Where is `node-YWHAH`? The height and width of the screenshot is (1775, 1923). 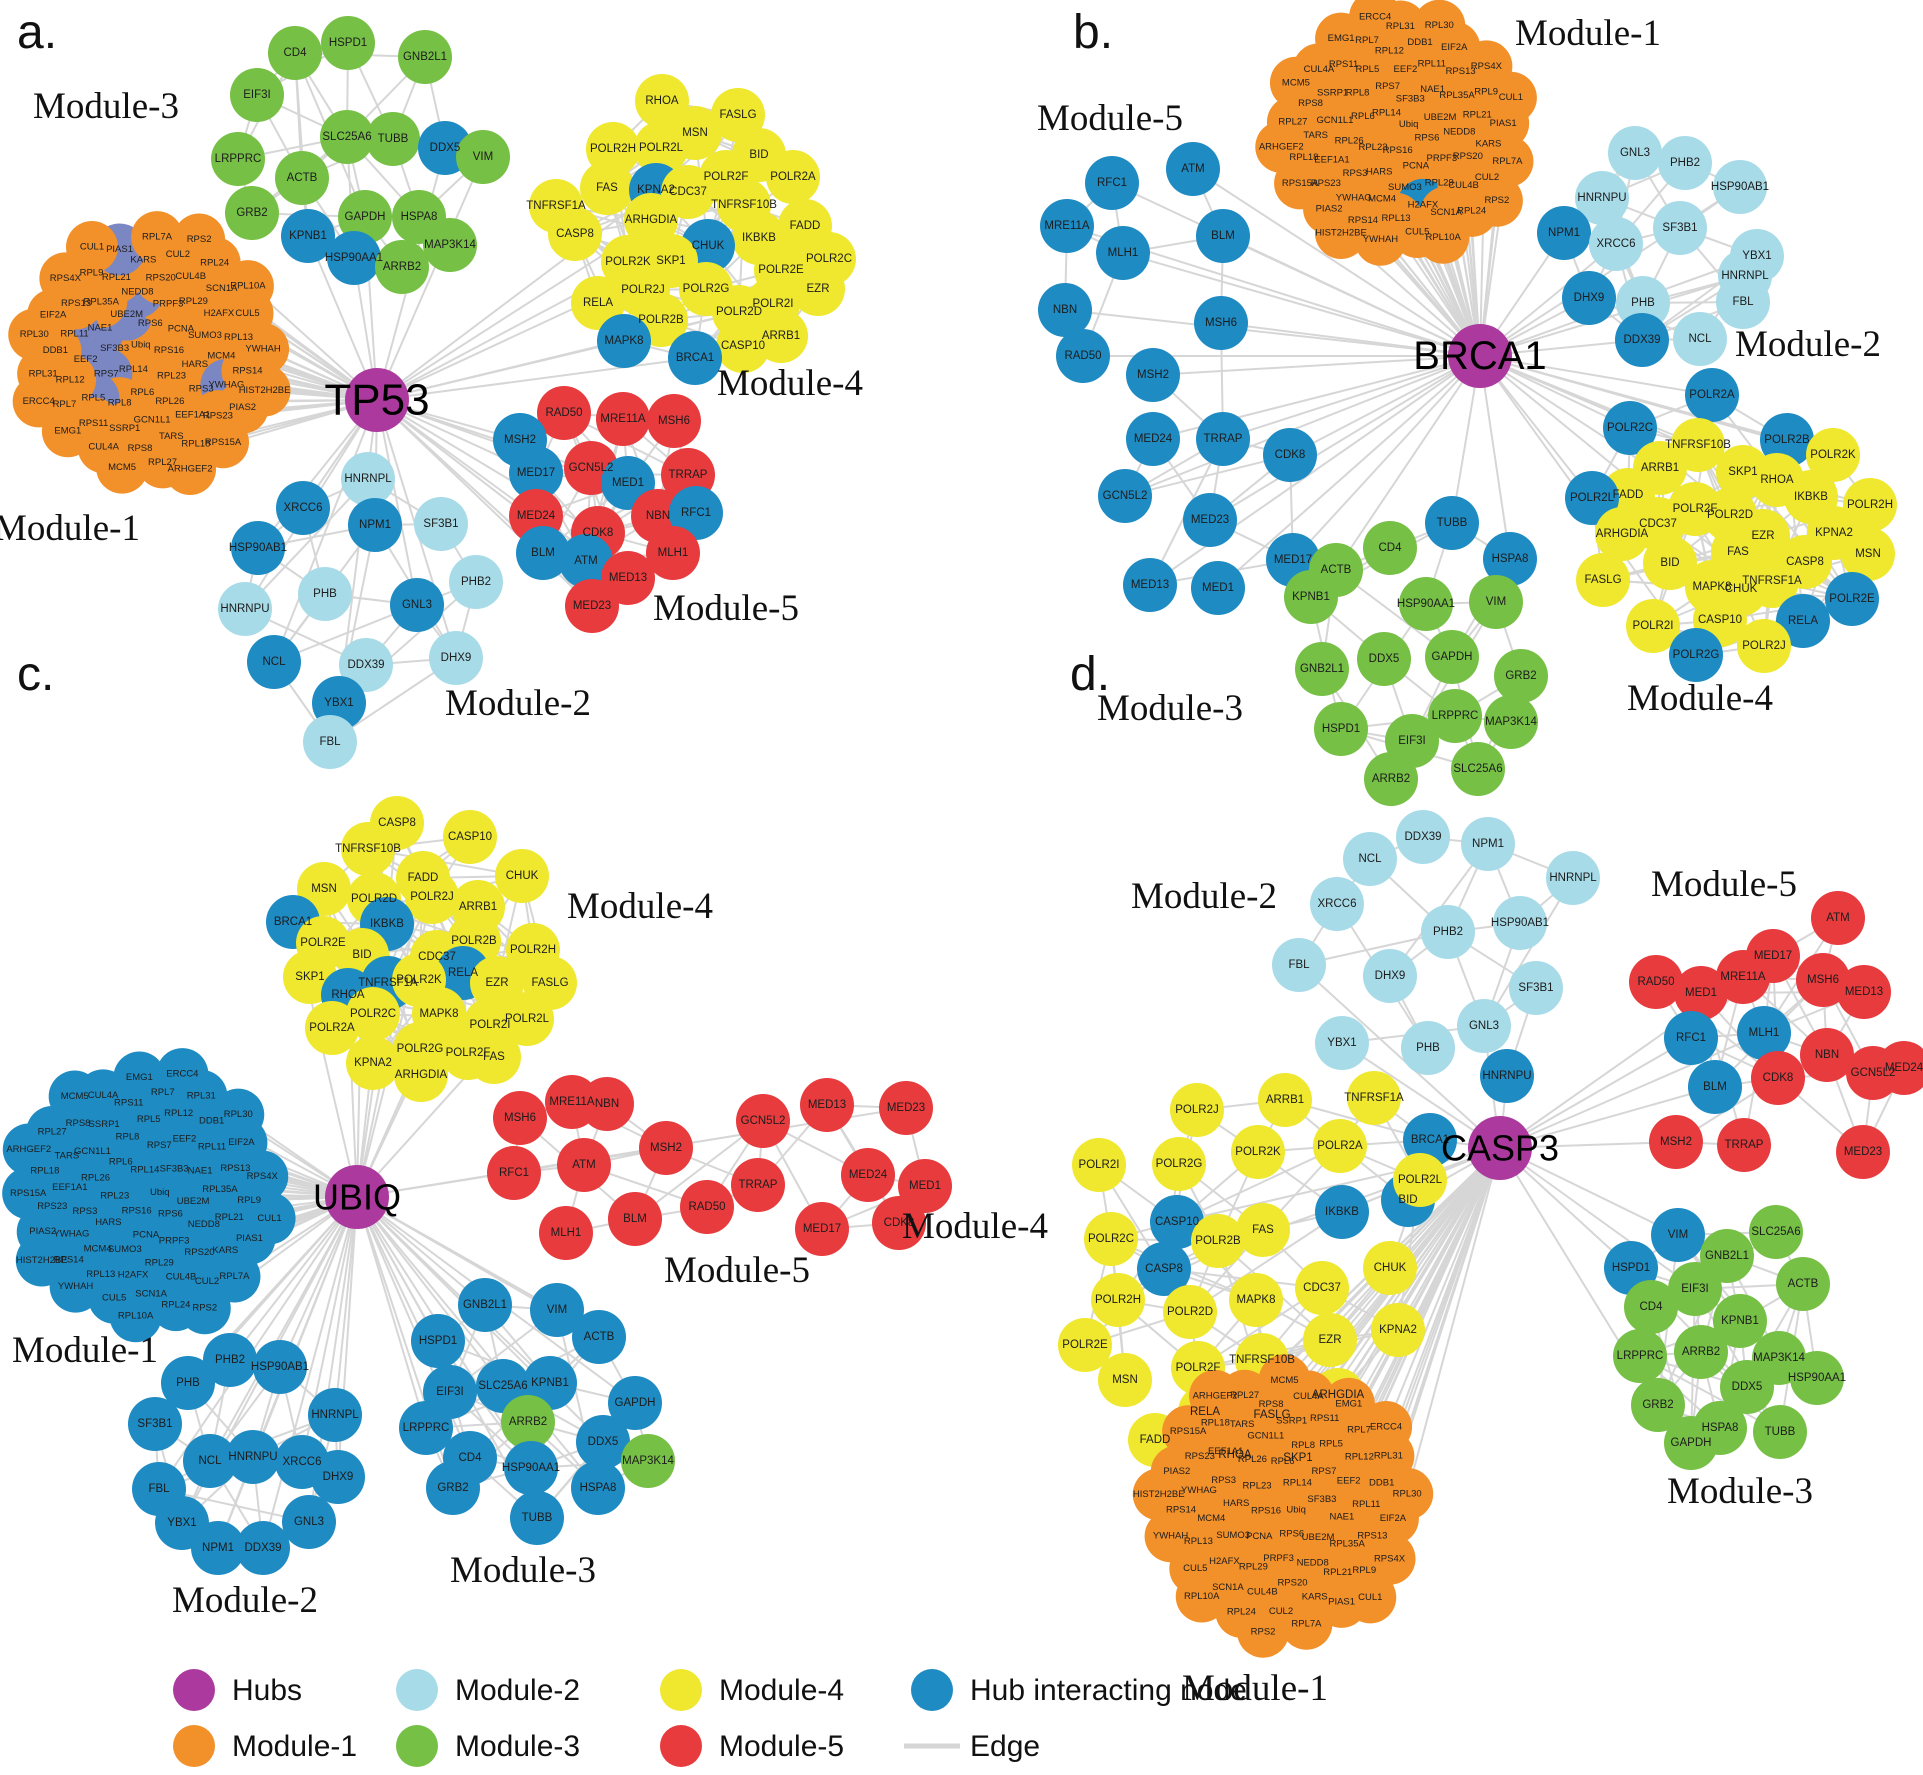
node-YWHAH is located at coordinates (263, 349).